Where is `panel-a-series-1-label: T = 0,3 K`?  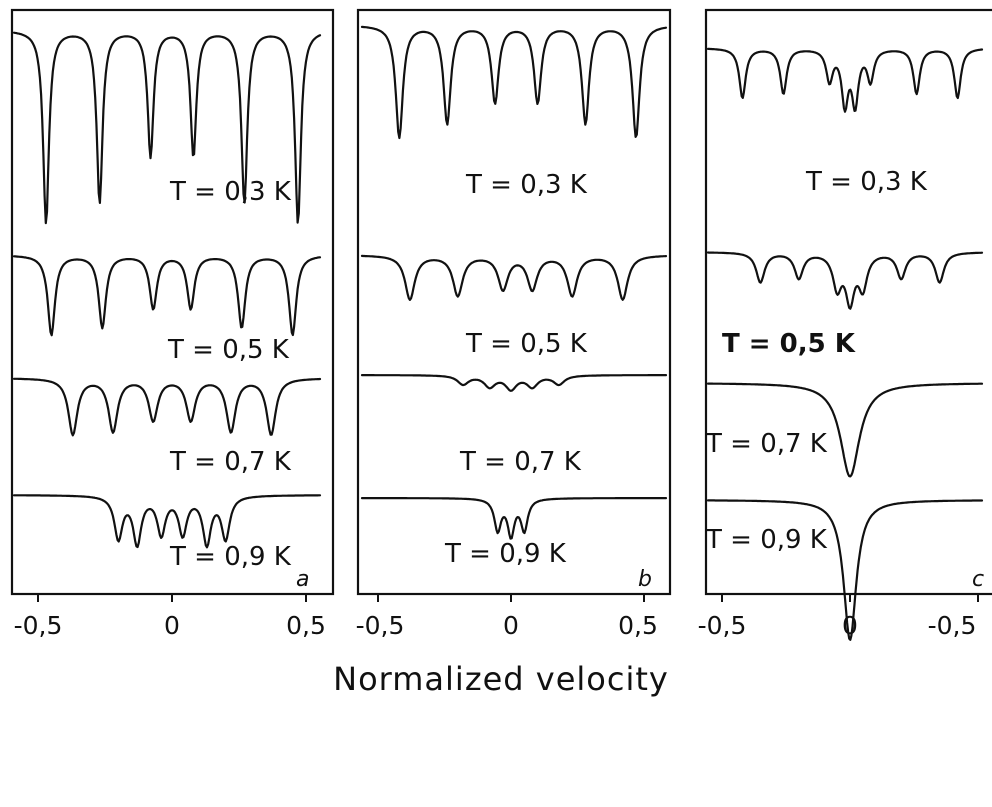 panel-a-series-1-label: T = 0,3 K is located at coordinates (230, 192).